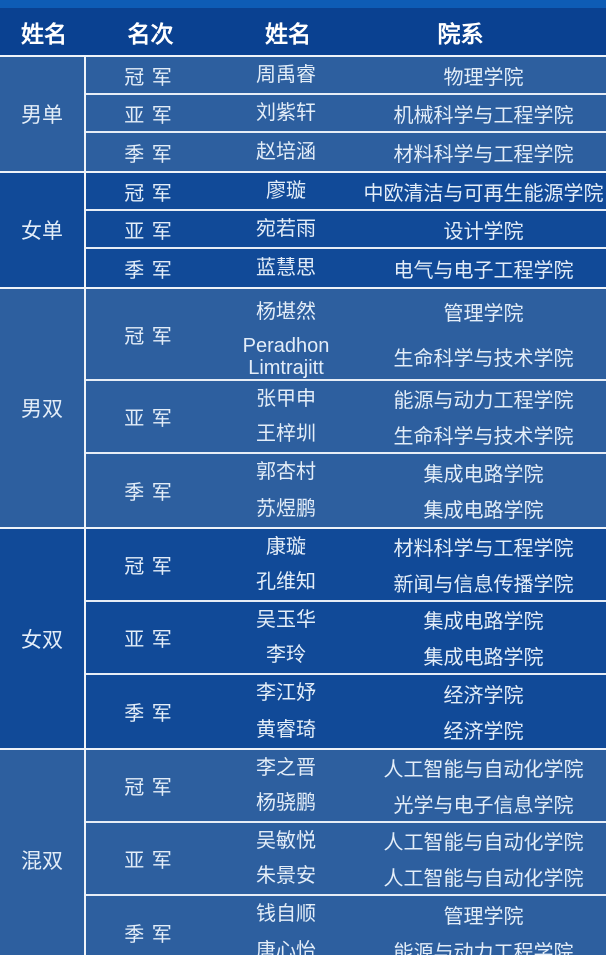  Describe the element at coordinates (483, 584) in the screenshot. I see `department-name: 新闻与信息传播学院` at that location.